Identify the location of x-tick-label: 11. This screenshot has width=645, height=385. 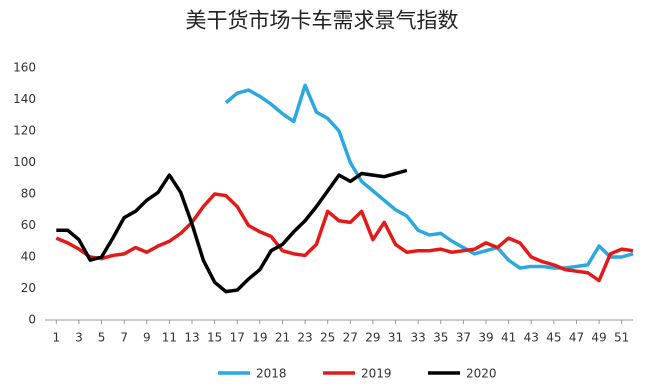
(169, 338).